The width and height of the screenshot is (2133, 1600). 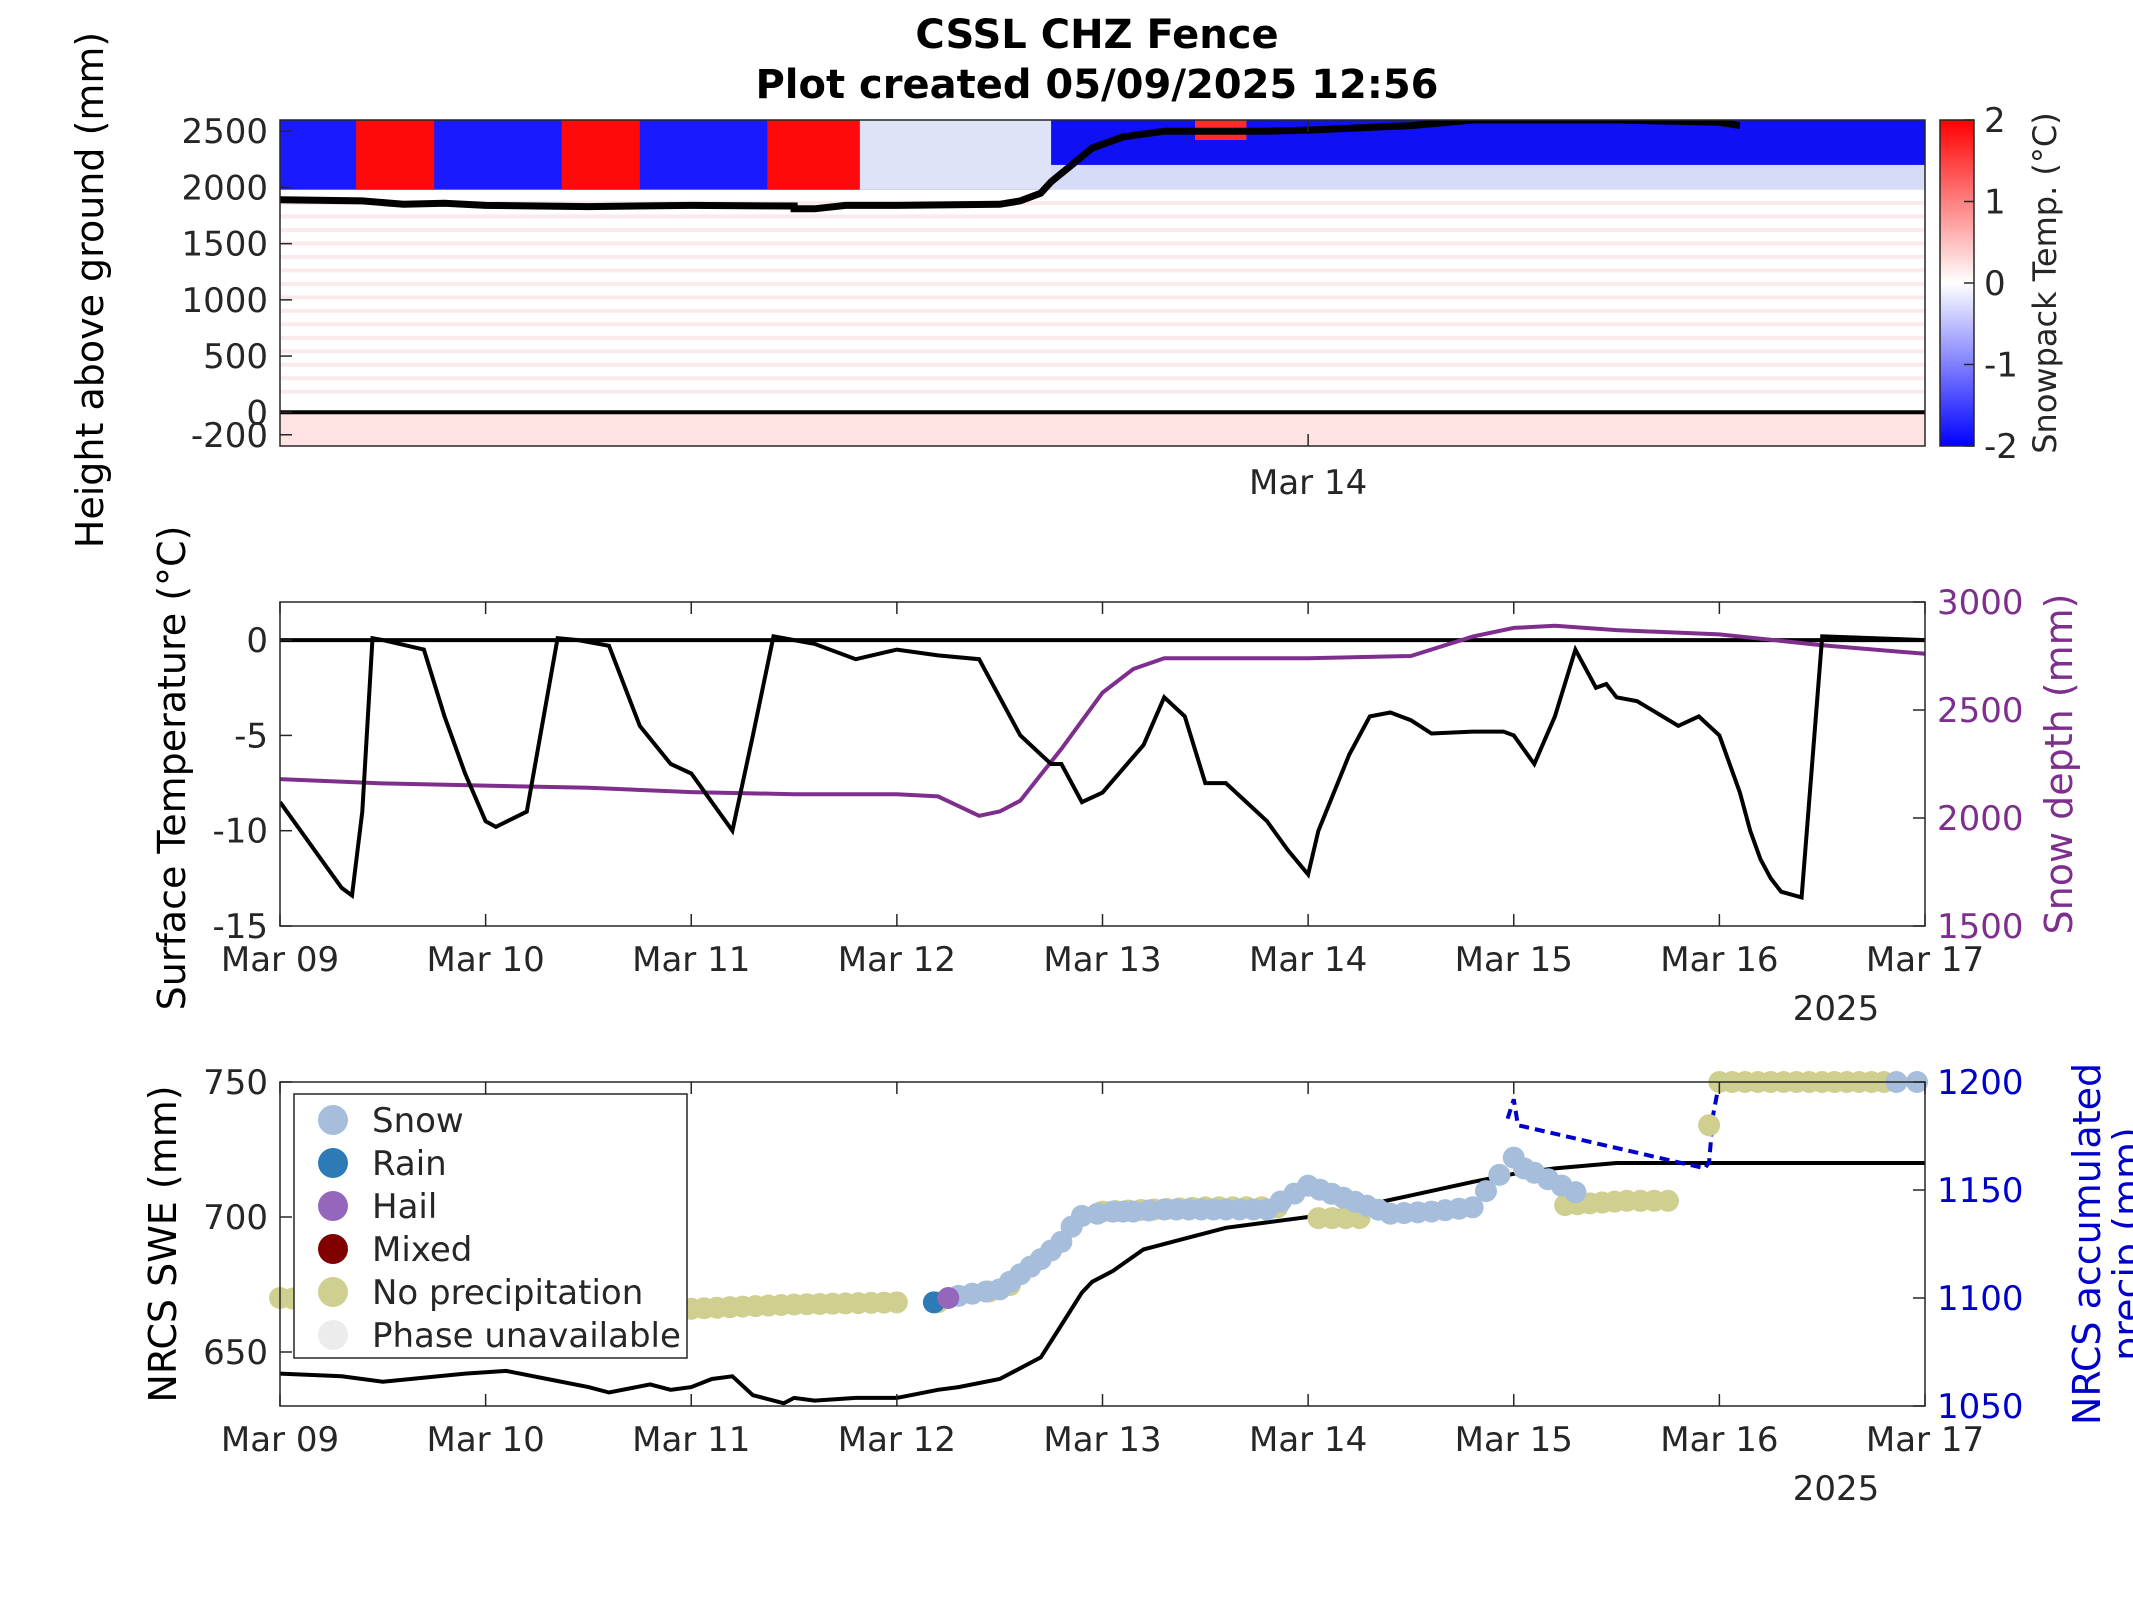 I want to click on swe-x-tick-label: Mar 14, so click(x=1308, y=1440).